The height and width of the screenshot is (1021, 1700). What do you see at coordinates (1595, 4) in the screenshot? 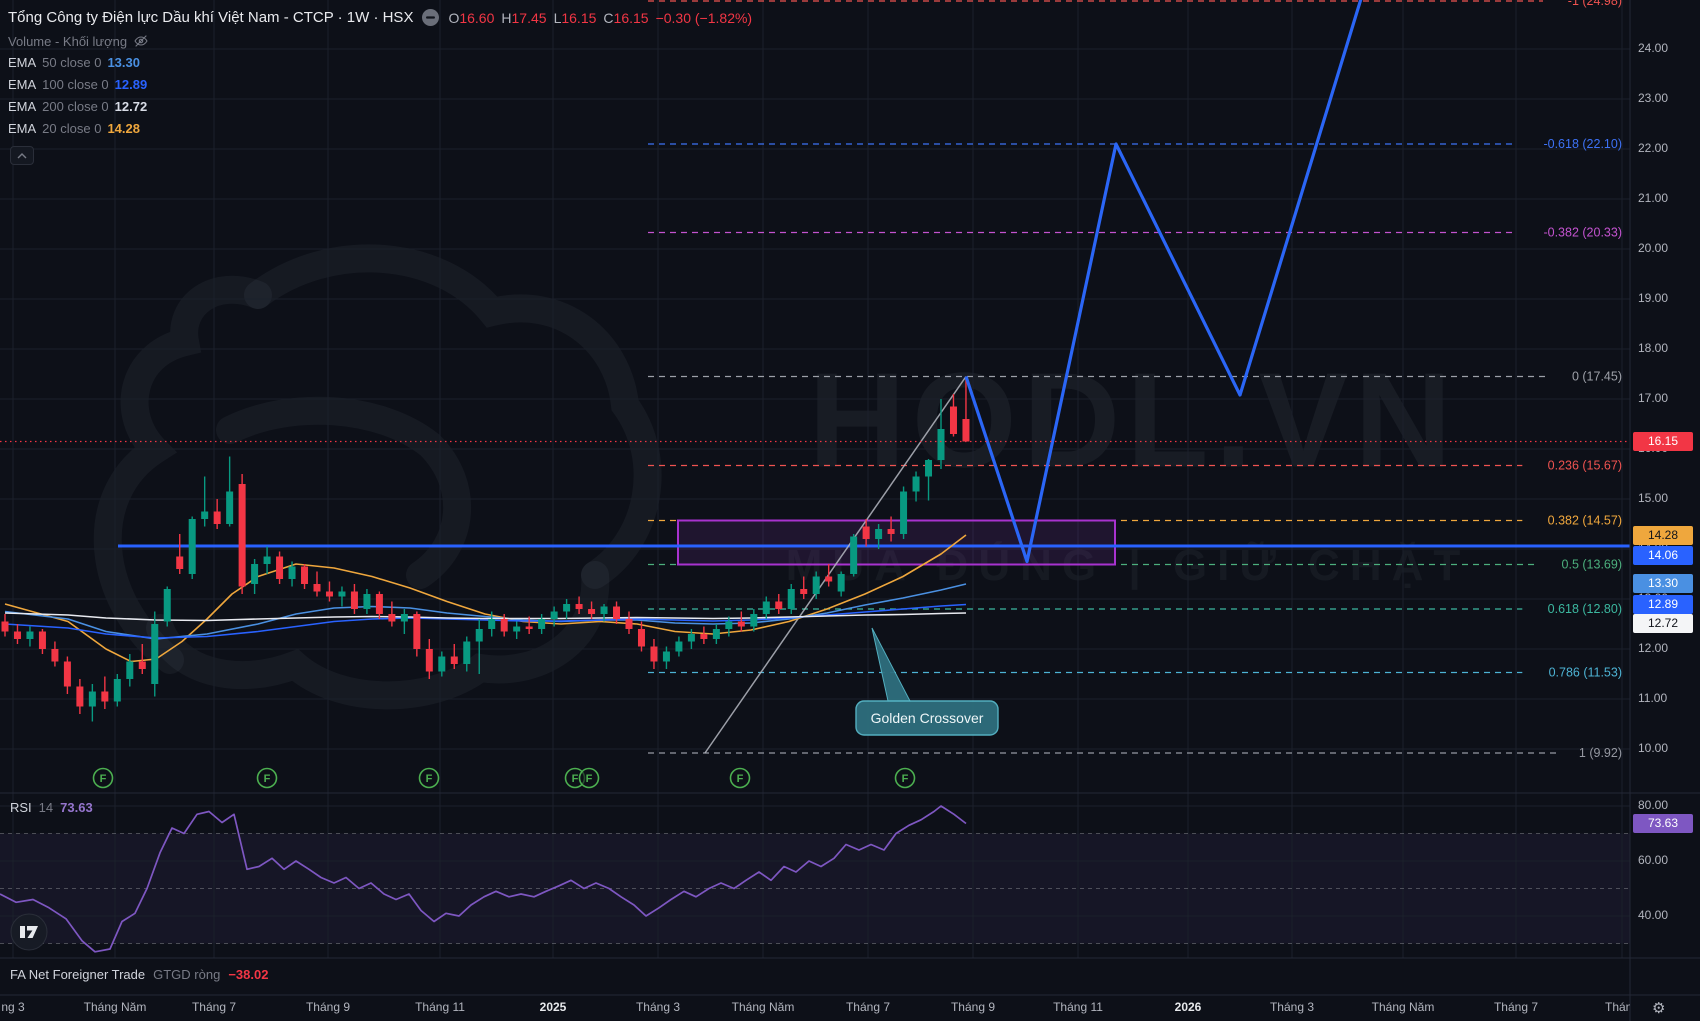
I see `fib-level-label: -1 (24.98)` at bounding box center [1595, 4].